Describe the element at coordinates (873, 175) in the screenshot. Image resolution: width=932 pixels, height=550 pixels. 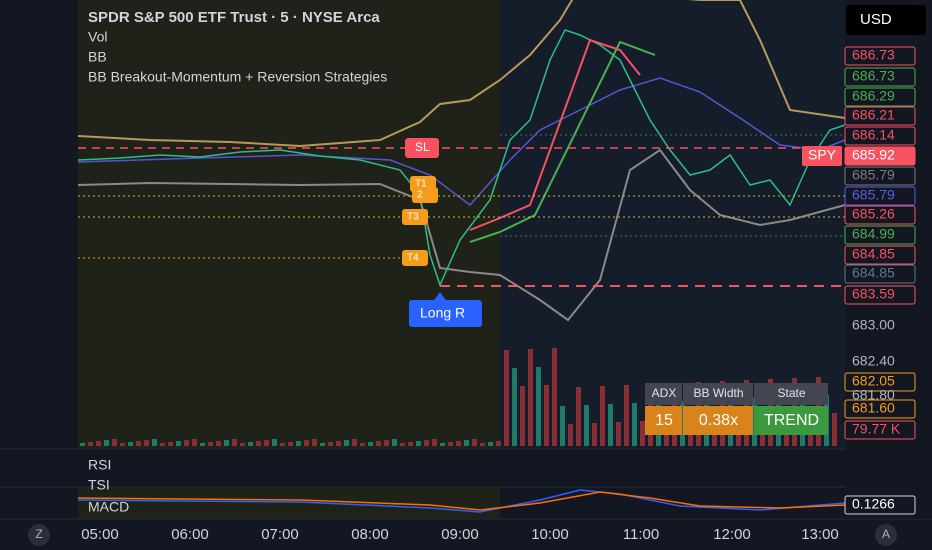
I see `price-label: 685.79` at that location.